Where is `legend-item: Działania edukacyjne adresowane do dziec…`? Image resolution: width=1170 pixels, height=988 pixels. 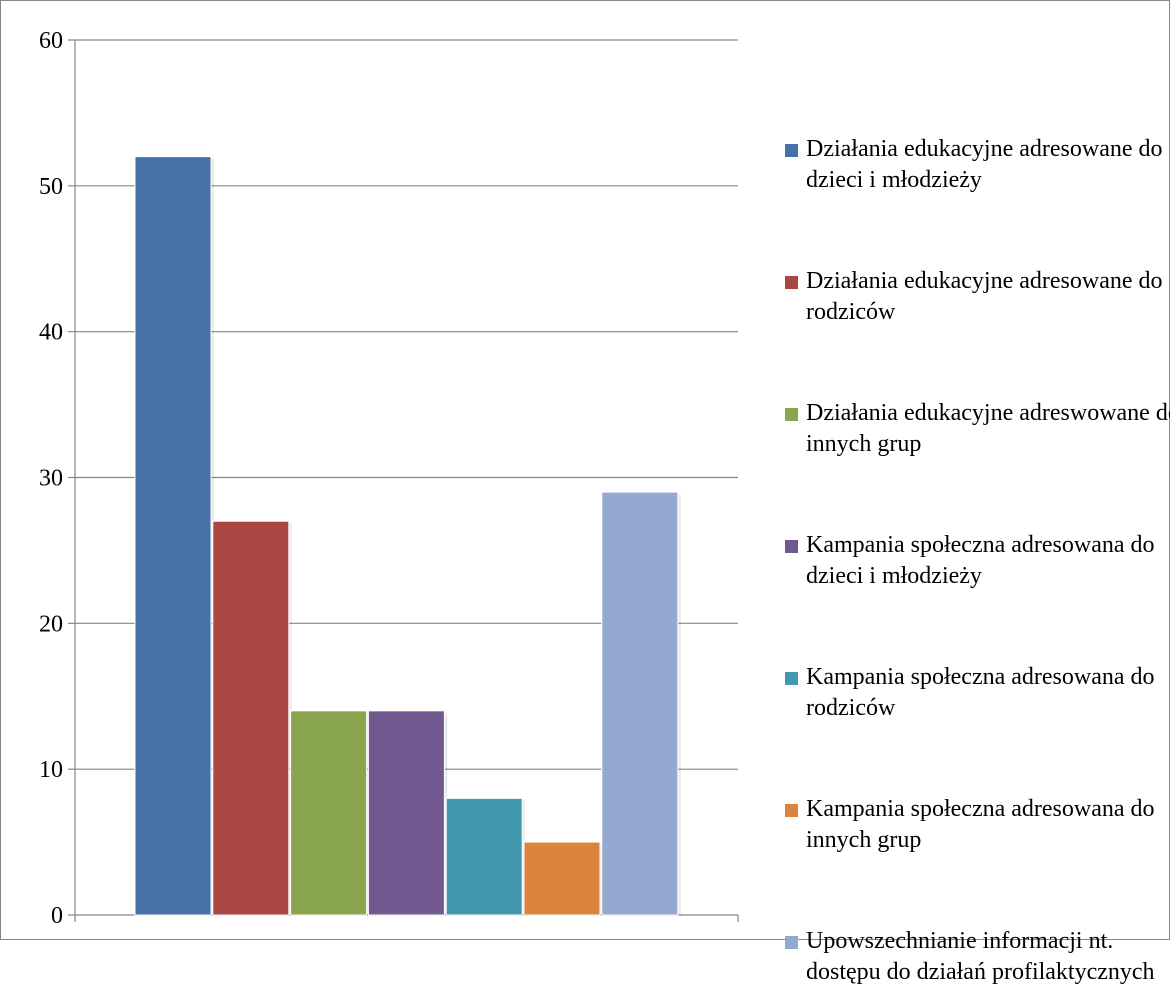 legend-item: Działania edukacyjne adresowane do dziec… is located at coordinates (977, 165).